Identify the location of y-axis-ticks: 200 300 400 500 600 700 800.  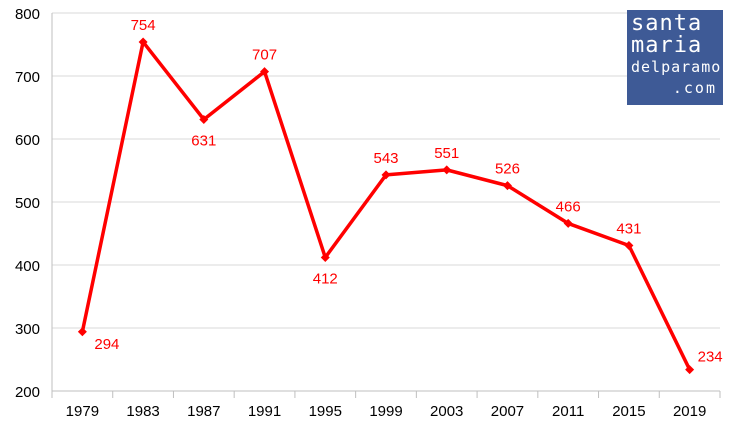
(27, 203).